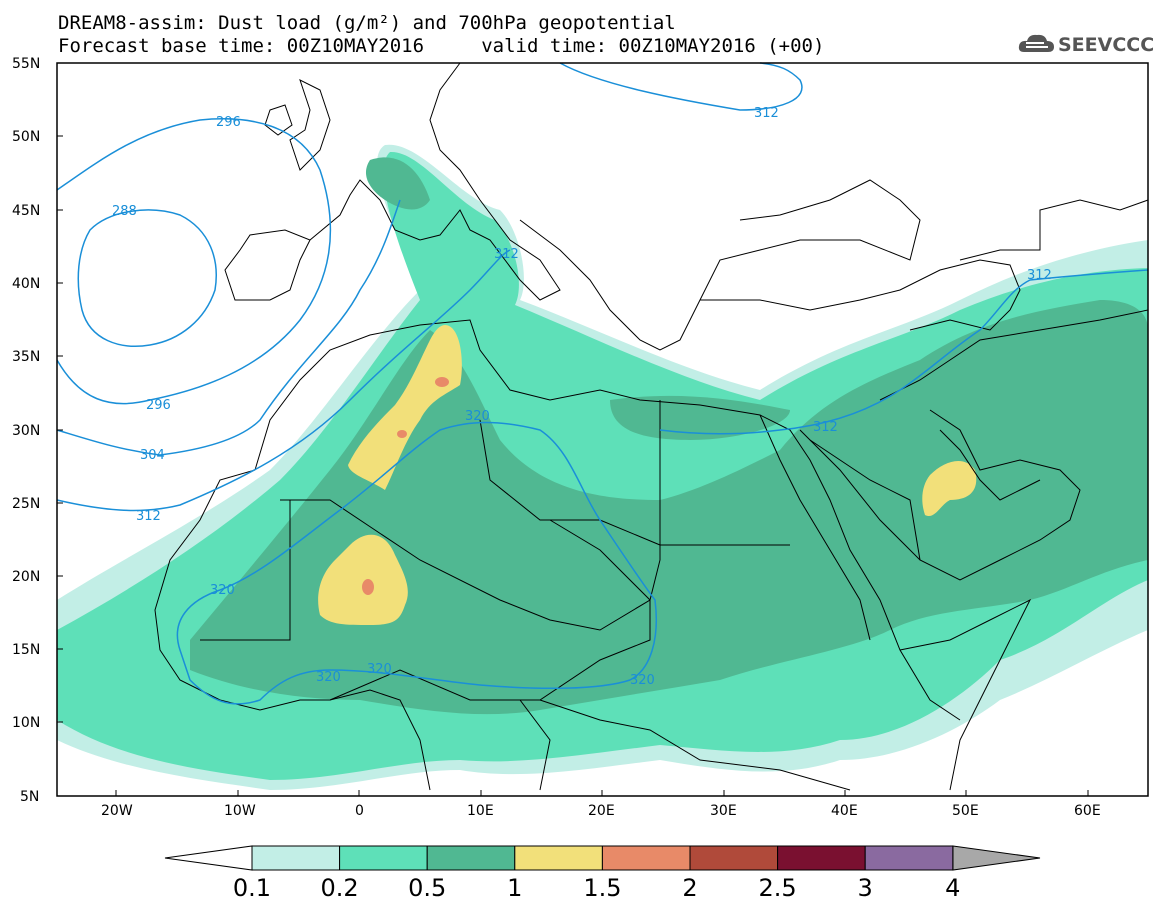 The image size is (1165, 907). I want to click on border-nigeria, so click(440, 730).